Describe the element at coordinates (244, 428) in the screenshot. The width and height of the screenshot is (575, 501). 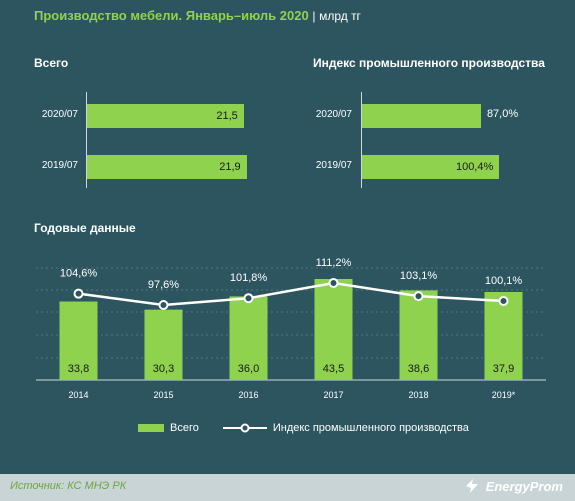
I see `legend-line-icon` at that location.